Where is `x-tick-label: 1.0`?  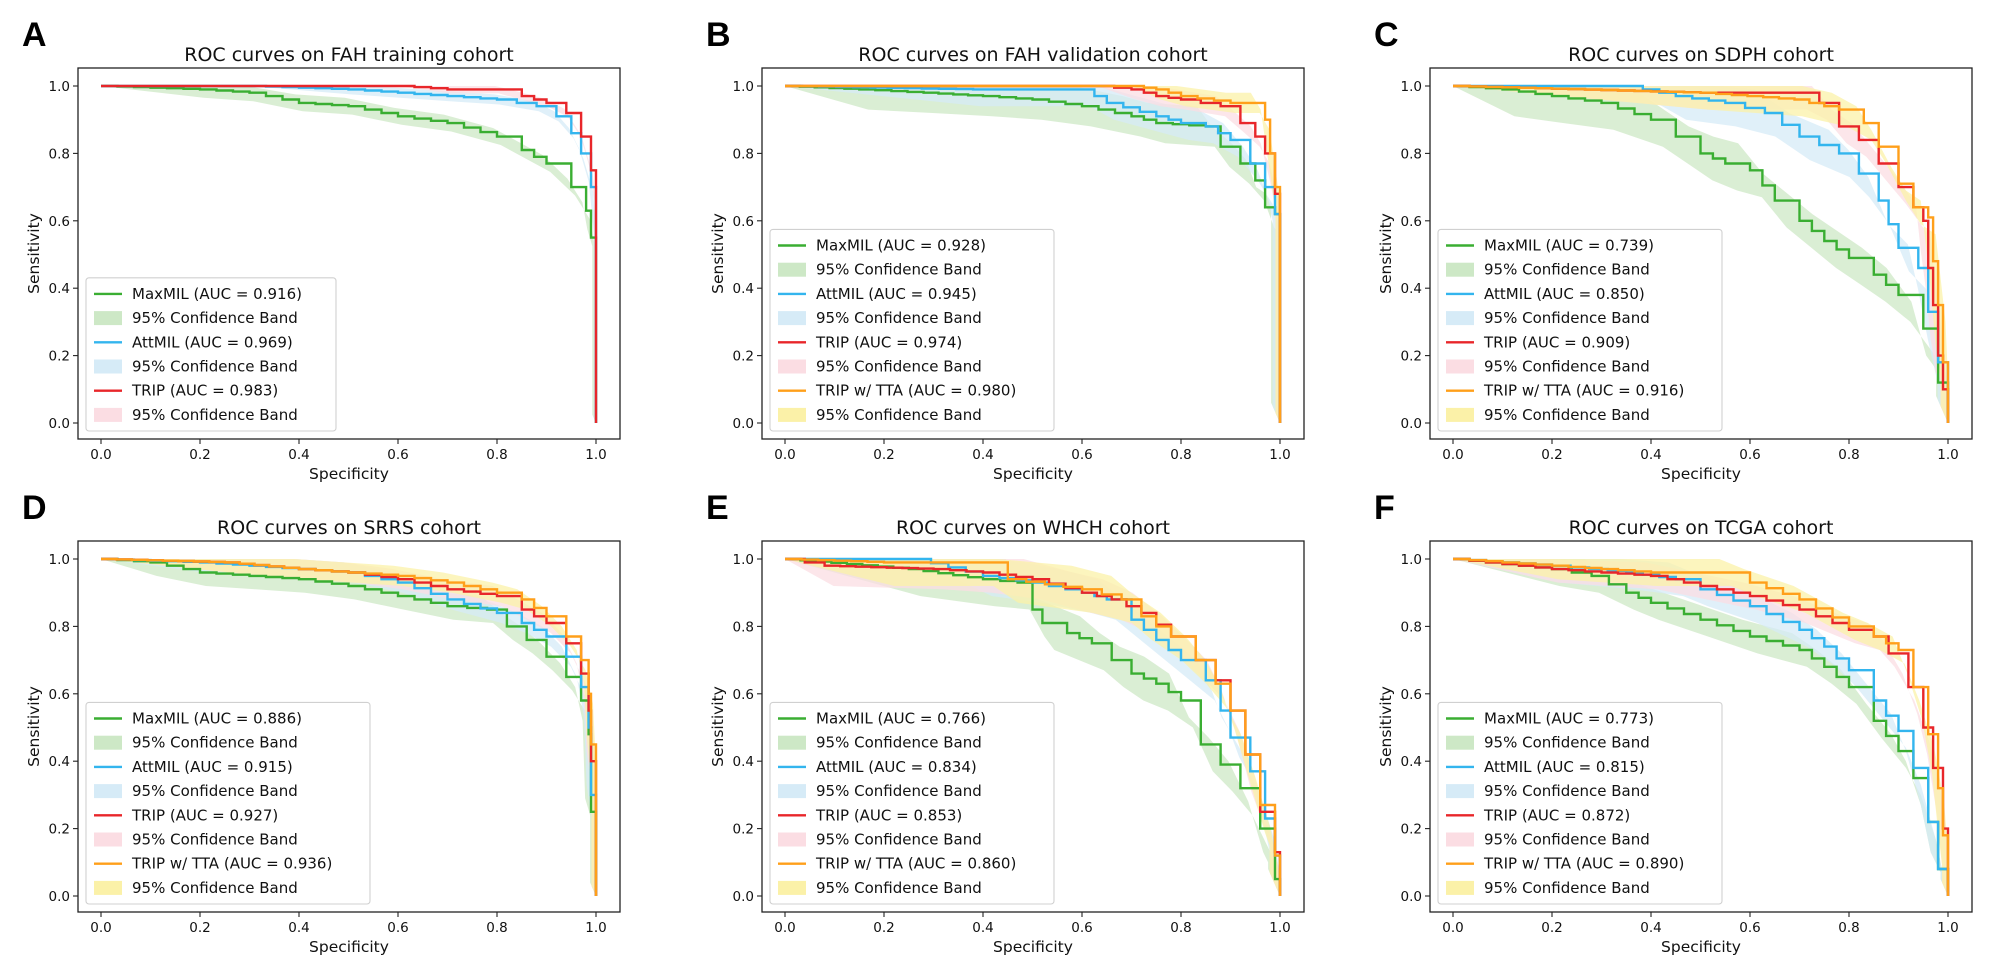
x-tick-label: 1.0 is located at coordinates (1279, 928).